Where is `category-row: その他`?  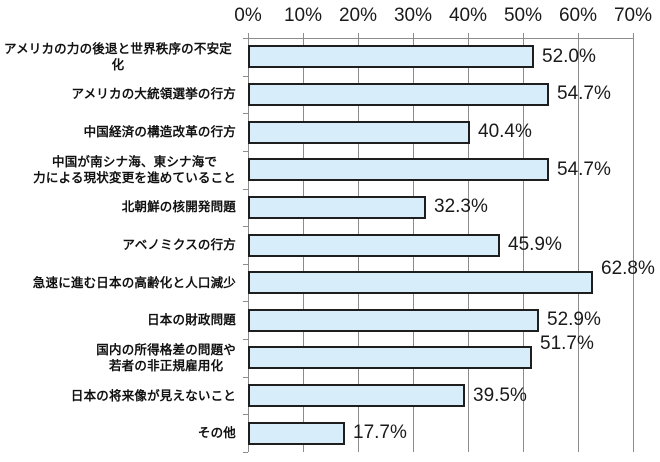
category-row: その他 is located at coordinates (121, 433).